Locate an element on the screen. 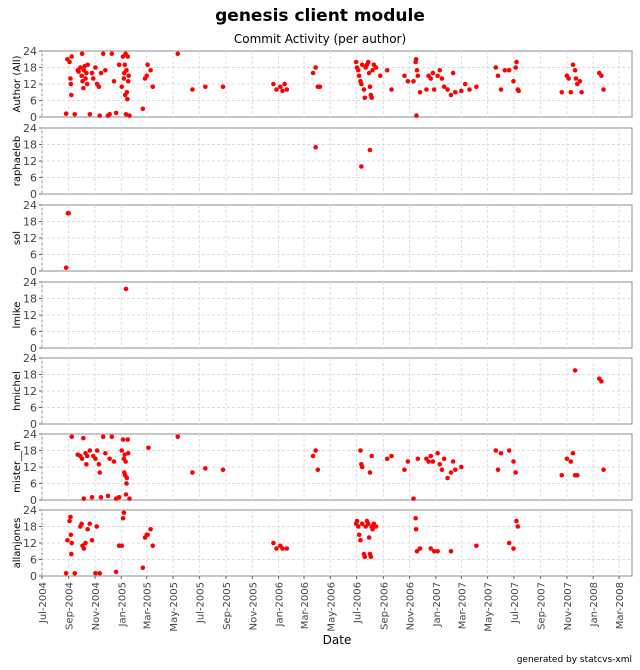  panel-lmike: 0 6 12 18 24 lmike is located at coordinates (322, 315).